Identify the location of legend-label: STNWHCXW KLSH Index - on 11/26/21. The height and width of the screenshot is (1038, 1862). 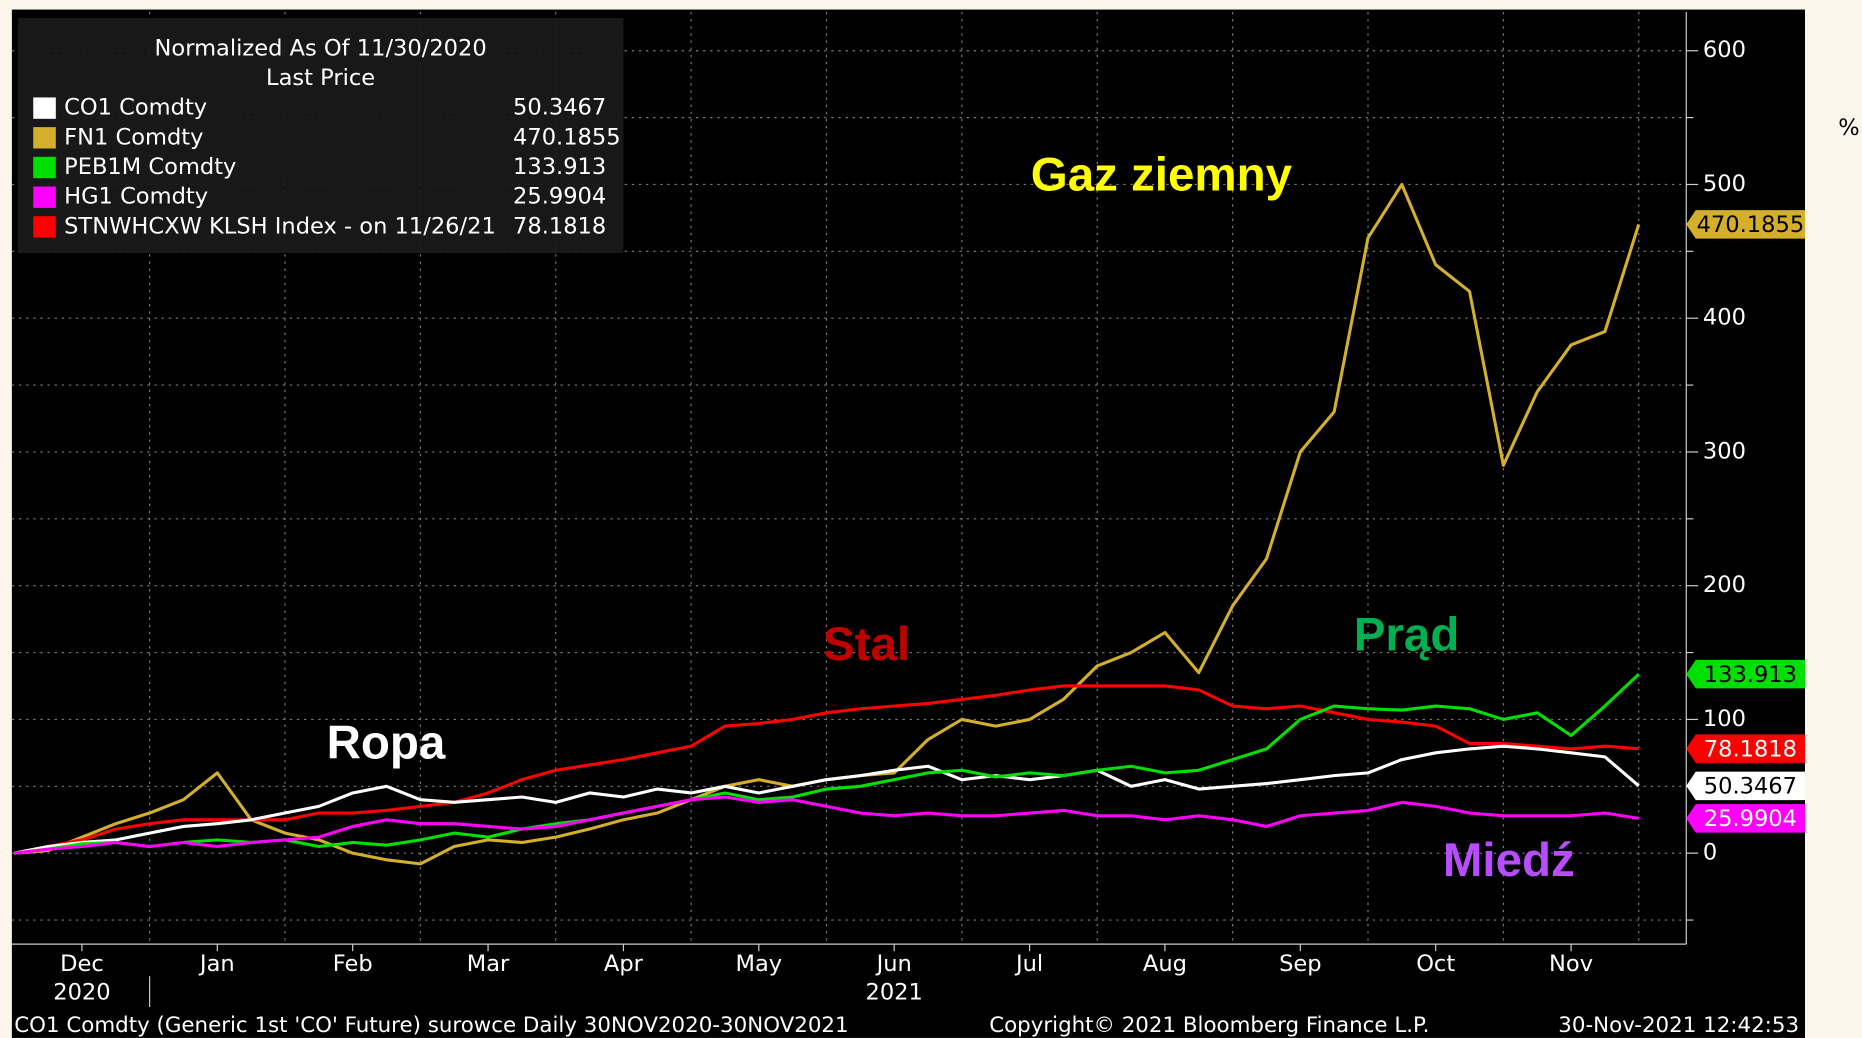
(280, 226).